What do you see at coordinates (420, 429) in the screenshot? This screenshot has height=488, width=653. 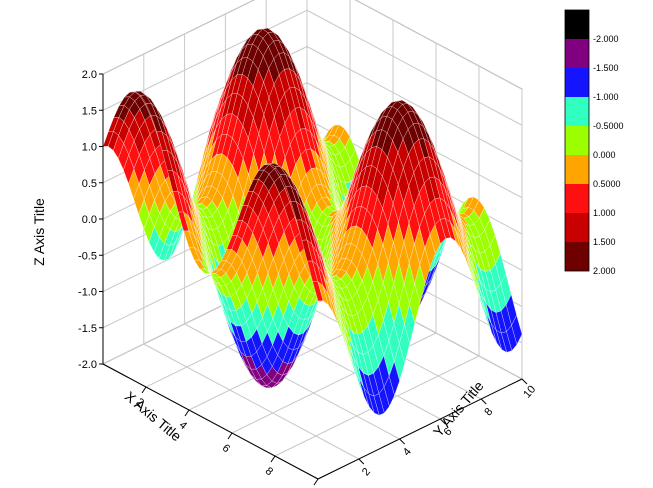 I see `y-axis-line` at bounding box center [420, 429].